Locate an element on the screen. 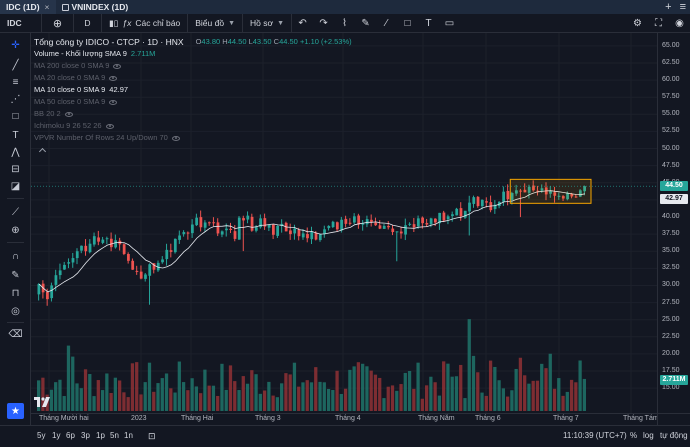 The image size is (690, 447). indicator-row-ichimoku: Ichimoku 9 26 52 26 is located at coordinates (193, 126).